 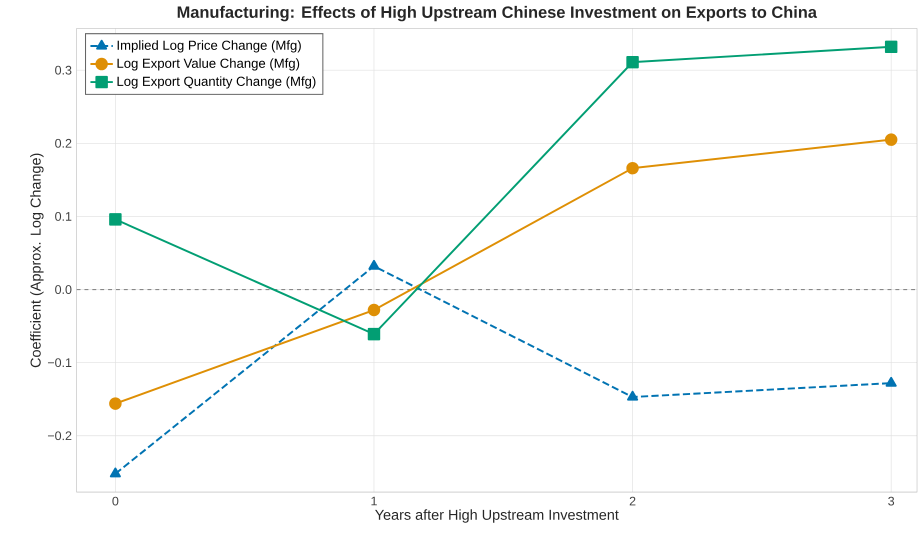 I want to click on y-tick-label: 0.1, so click(x=63, y=216).